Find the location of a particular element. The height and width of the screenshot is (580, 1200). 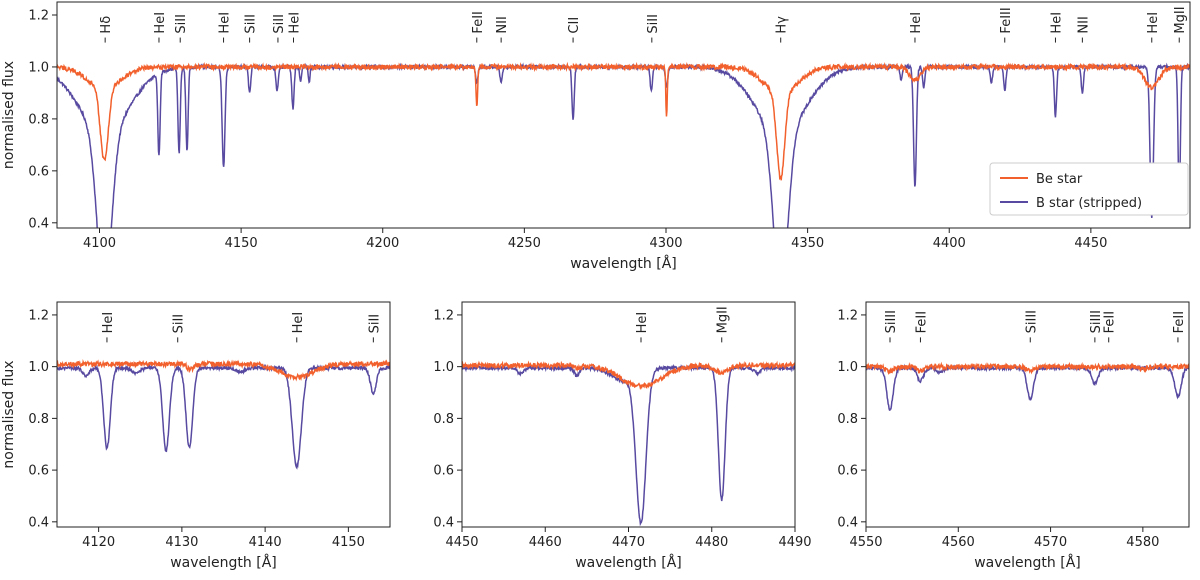

x-tick-label: 4480 is located at coordinates (711, 542).